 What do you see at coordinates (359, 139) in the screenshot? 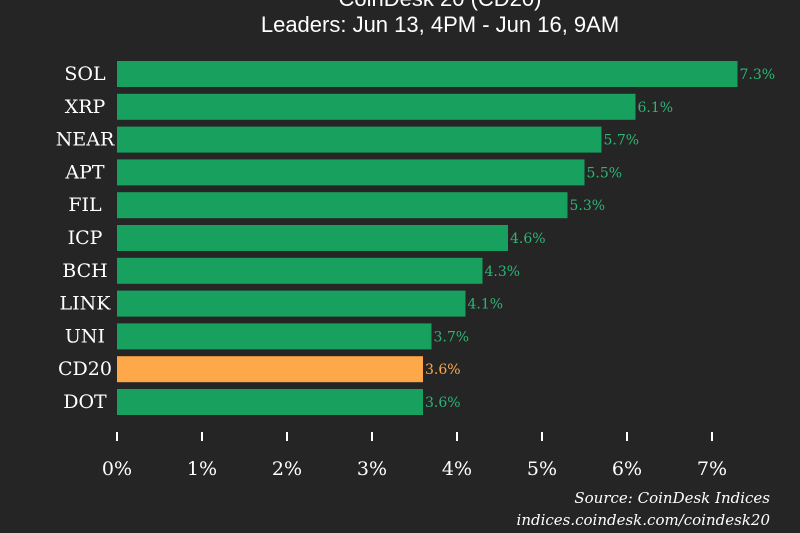
I see `bar-near` at bounding box center [359, 139].